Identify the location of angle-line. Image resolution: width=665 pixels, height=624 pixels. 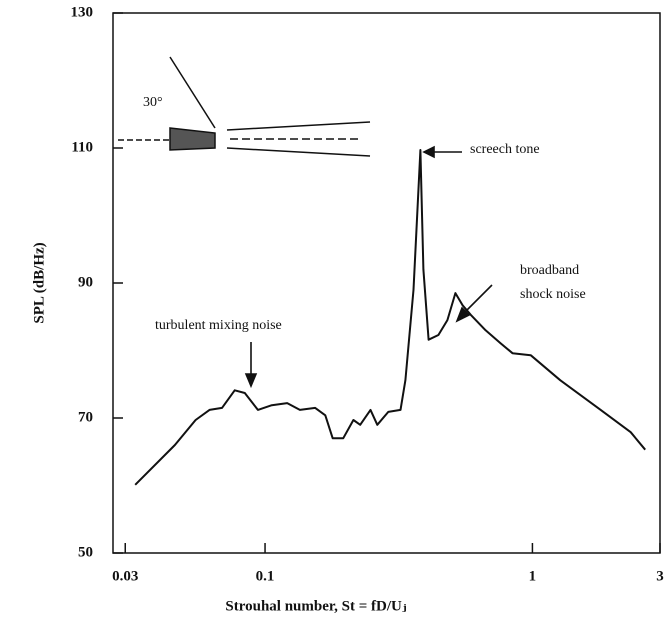
(192, 92).